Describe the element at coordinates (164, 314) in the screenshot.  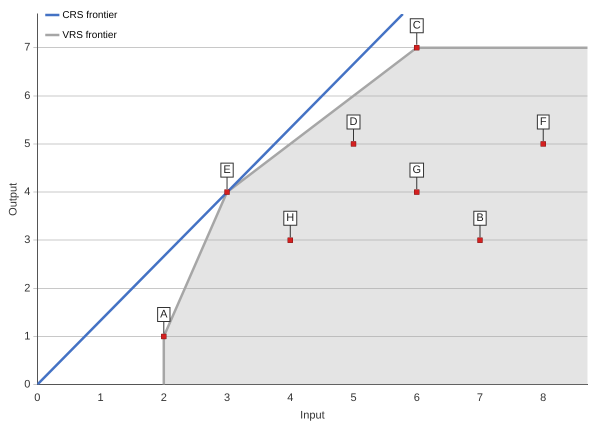
I see `annotation: A` at that location.